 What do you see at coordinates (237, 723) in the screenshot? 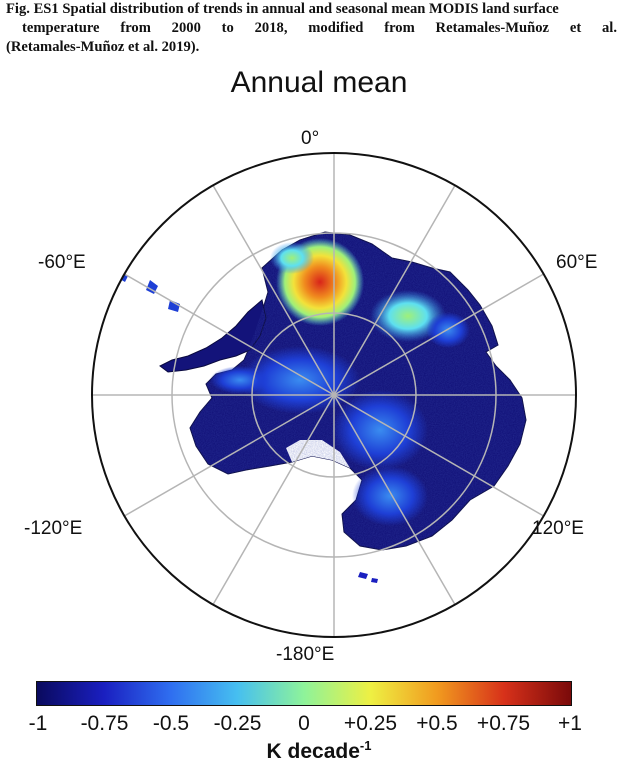
I see `colorbar-tick-label: -0.25` at bounding box center [237, 723].